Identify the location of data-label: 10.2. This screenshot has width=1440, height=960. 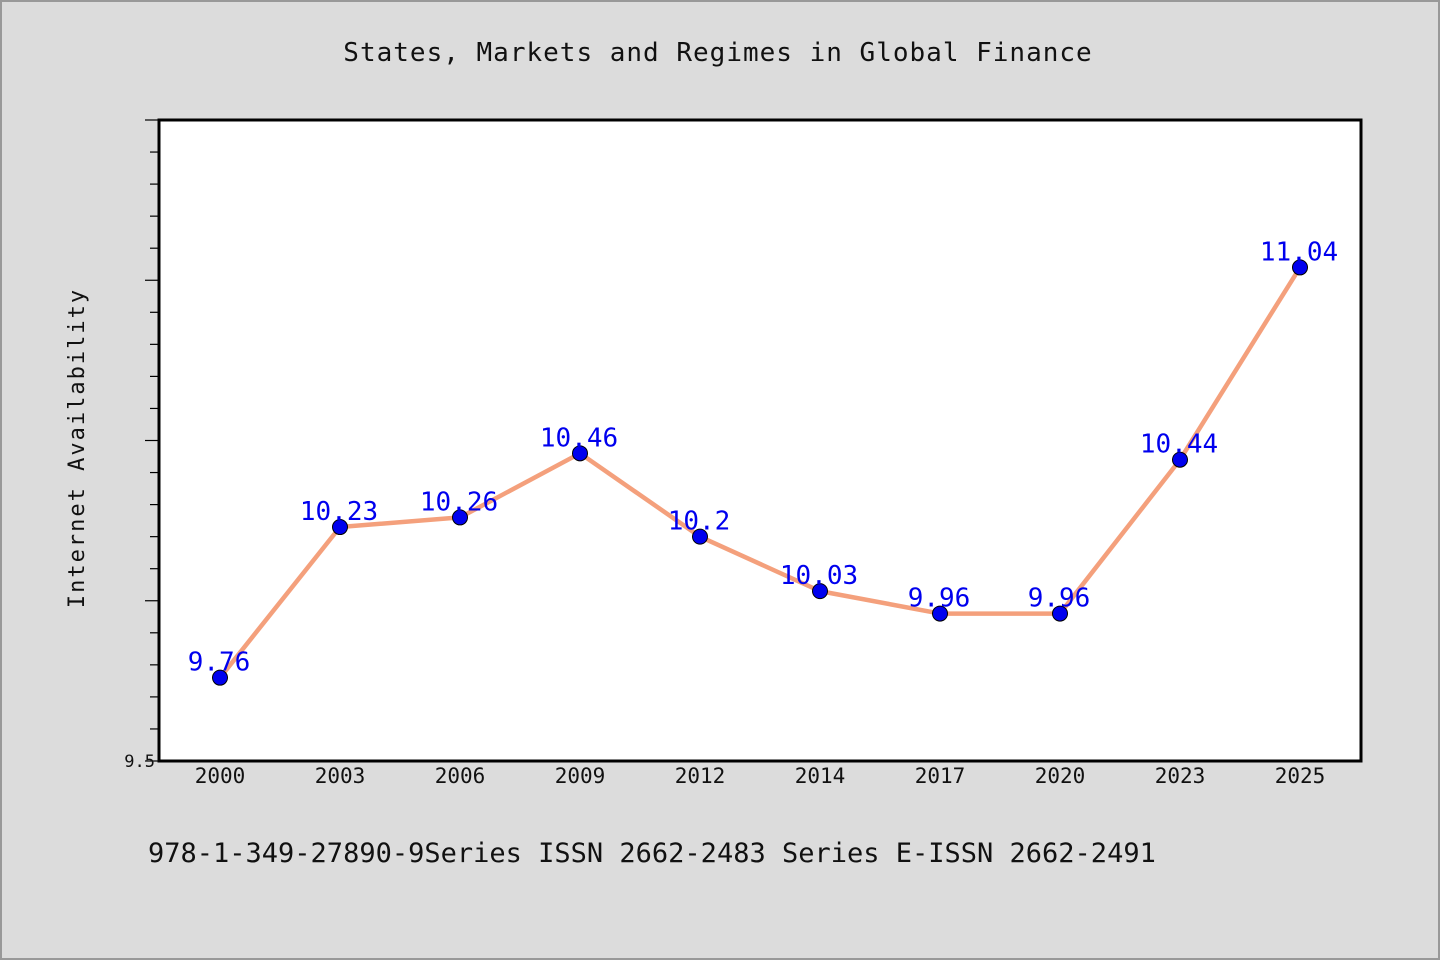
(699, 522).